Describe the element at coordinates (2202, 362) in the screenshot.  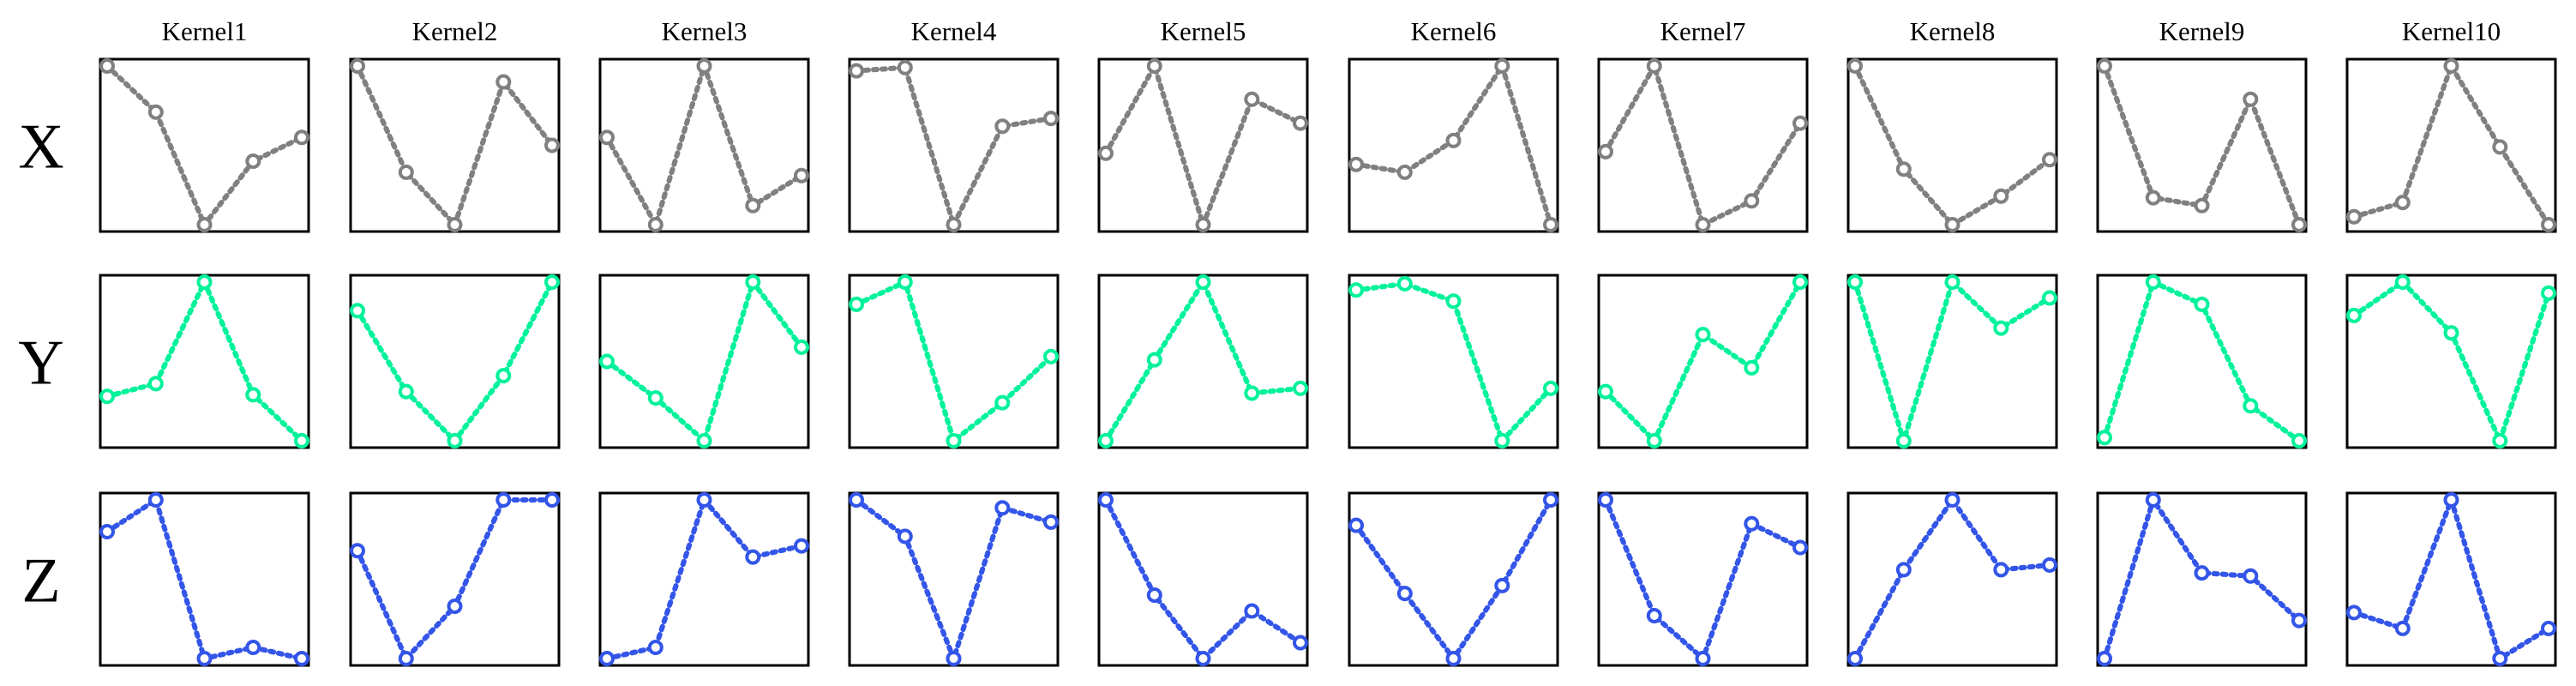
I see `panel-y-kernel9` at that location.